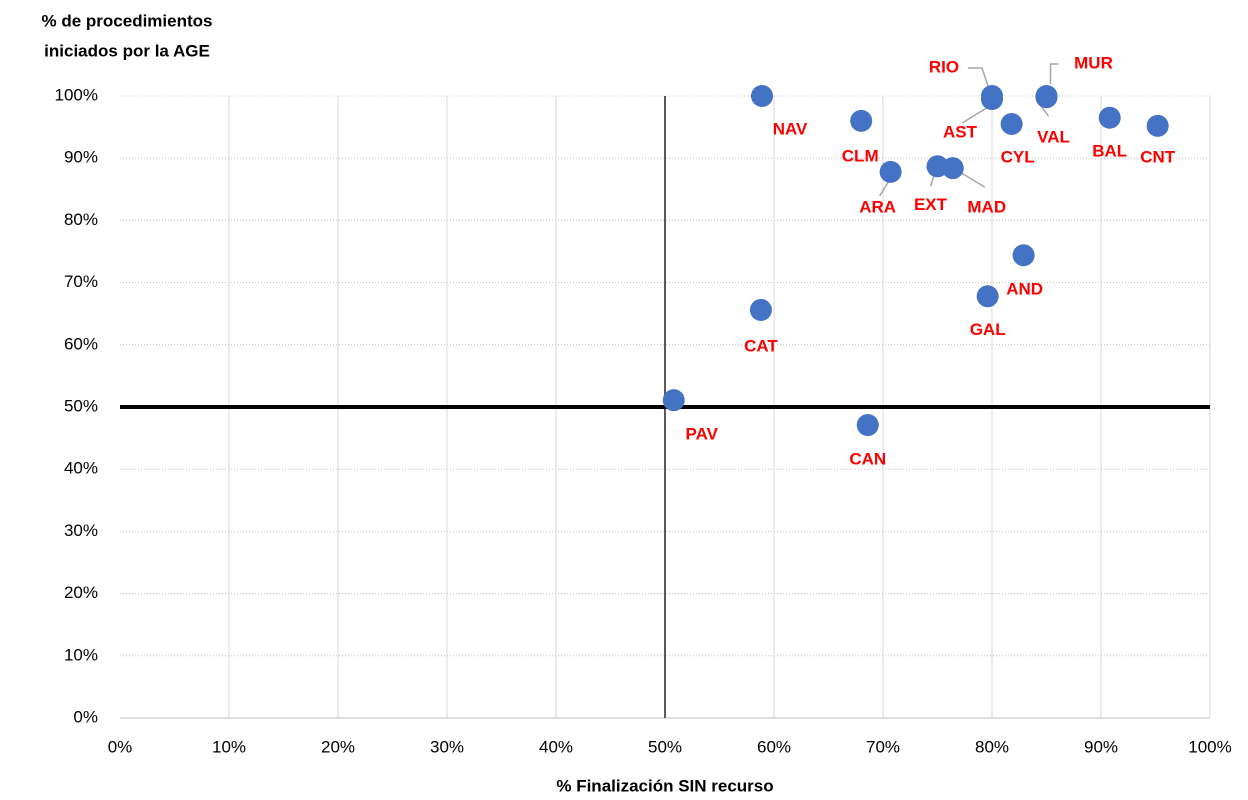 This screenshot has width=1248, height=800. Describe the element at coordinates (774, 746) in the screenshot. I see `x-tick-label: 60%` at that location.